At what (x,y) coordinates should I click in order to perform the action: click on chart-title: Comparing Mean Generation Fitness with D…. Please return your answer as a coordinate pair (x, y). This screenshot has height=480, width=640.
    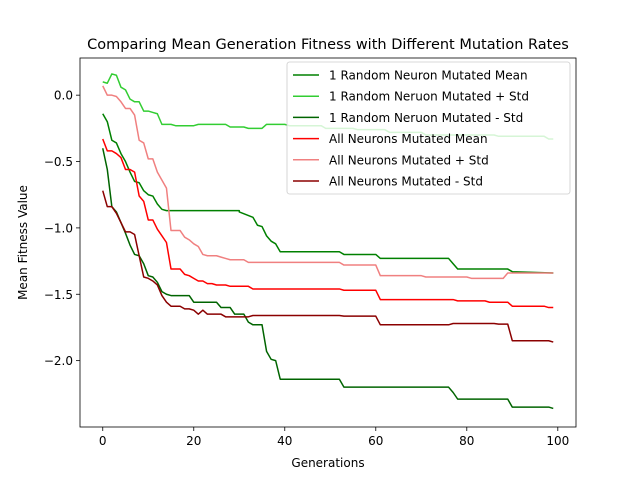
    Looking at the image, I should click on (328, 45).